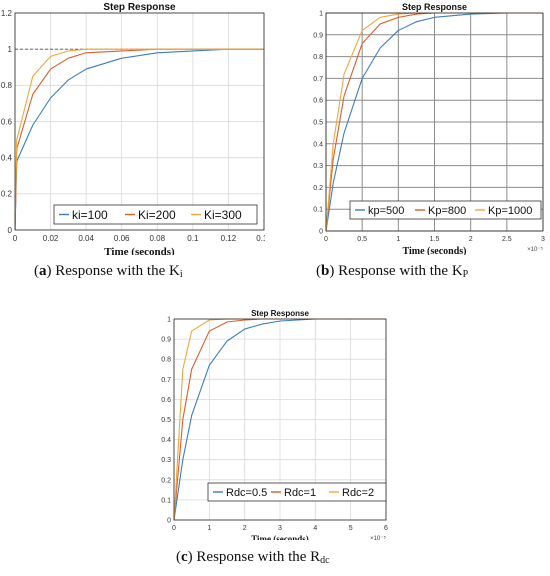 The image size is (550, 576). What do you see at coordinates (507, 239) in the screenshot?
I see `x-tick-label: 2.5` at bounding box center [507, 239].